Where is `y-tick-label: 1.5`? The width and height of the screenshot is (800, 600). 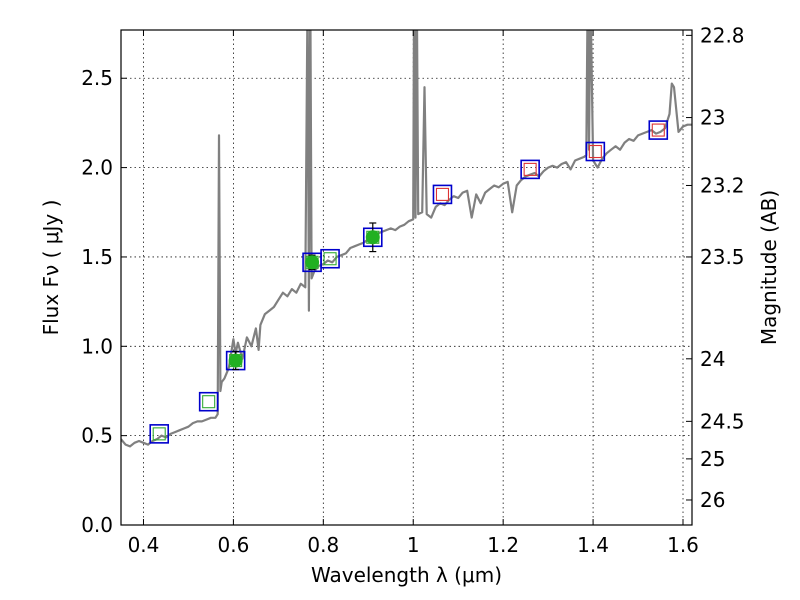 y-tick-label: 1.5 is located at coordinates (97, 257).